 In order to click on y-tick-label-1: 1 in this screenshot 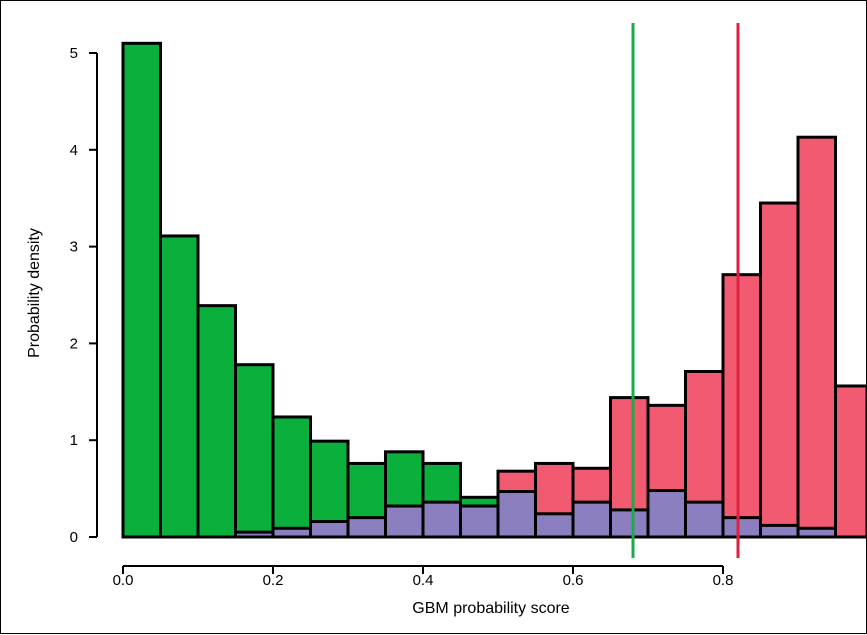, I will do `click(74, 440)`.